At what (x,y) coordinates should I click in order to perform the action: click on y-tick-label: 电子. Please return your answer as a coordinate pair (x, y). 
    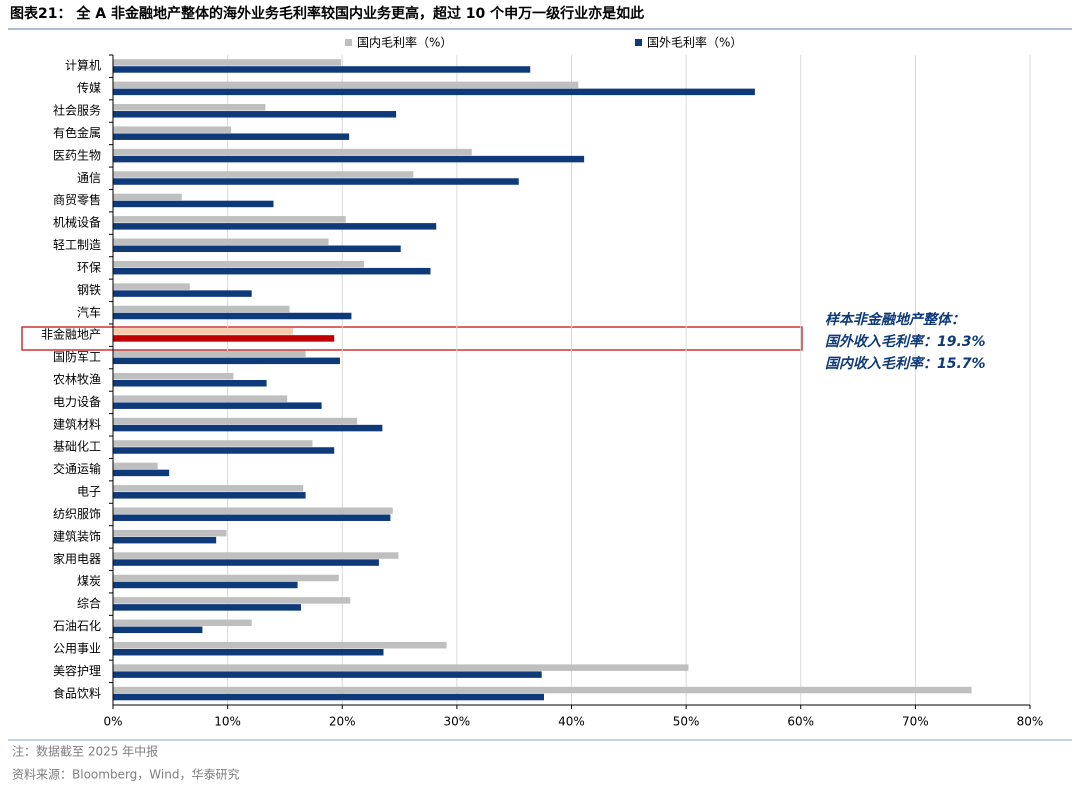
    Looking at the image, I should click on (89, 492).